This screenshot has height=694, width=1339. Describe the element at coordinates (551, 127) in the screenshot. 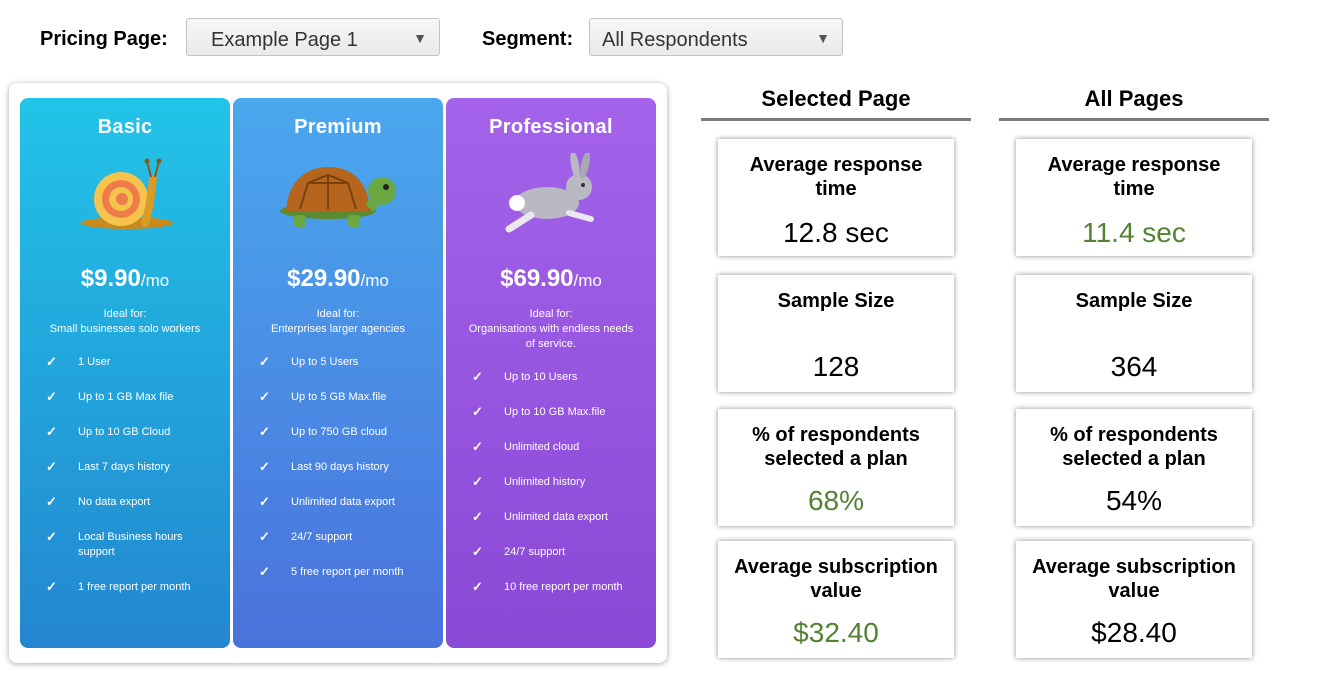

I see `plan-name: Professional` at that location.